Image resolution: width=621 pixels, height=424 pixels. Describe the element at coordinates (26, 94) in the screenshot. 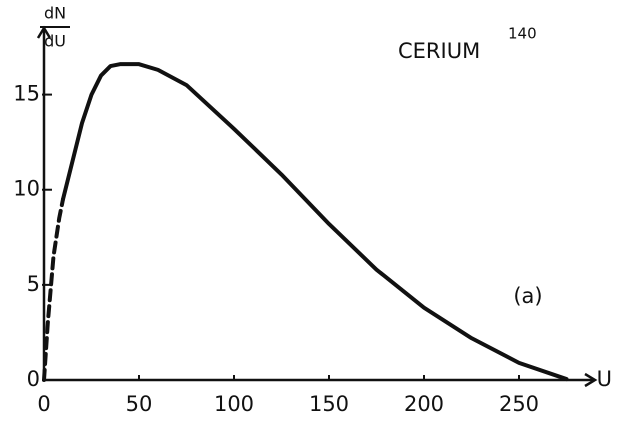

I see `y-tick-label: 15` at that location.